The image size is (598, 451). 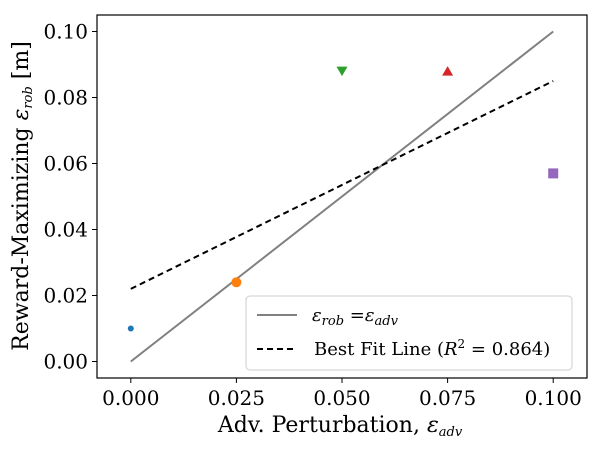 What do you see at coordinates (355, 317) in the screenshot?
I see `legend-identity-label: εrob =εadv` at bounding box center [355, 317].